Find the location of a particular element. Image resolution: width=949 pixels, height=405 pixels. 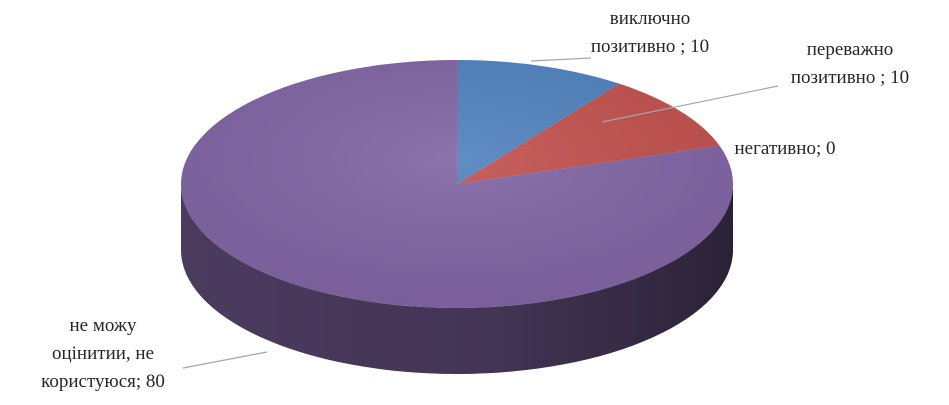

data-label-line: оцінитии, не is located at coordinates (103, 353).